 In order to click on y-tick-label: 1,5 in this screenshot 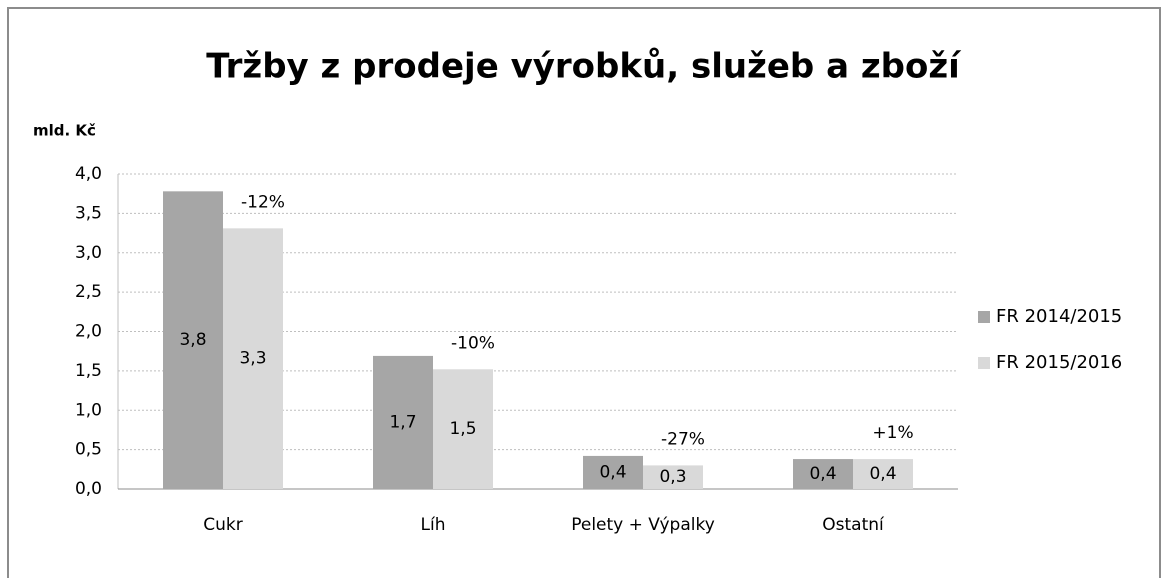, I will do `click(88, 371)`.